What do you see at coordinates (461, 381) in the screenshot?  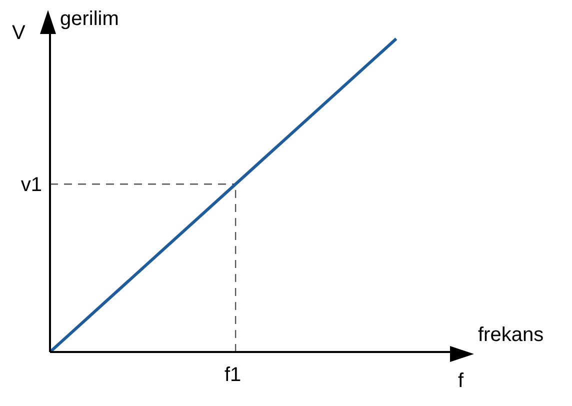 I see `text: f` at bounding box center [461, 381].